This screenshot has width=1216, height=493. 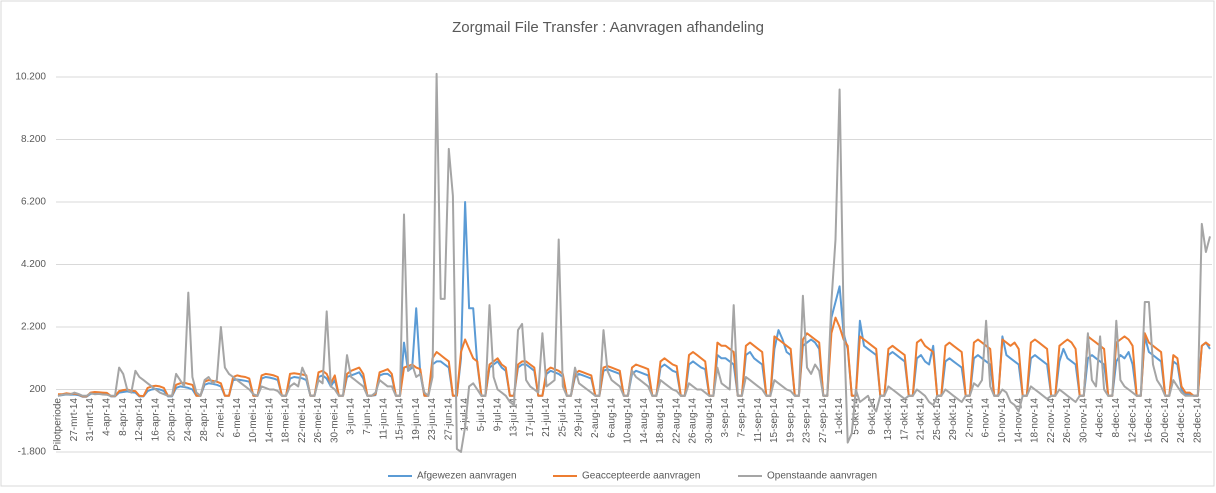 I want to click on y-tick-label: 8.200, so click(x=33, y=139).